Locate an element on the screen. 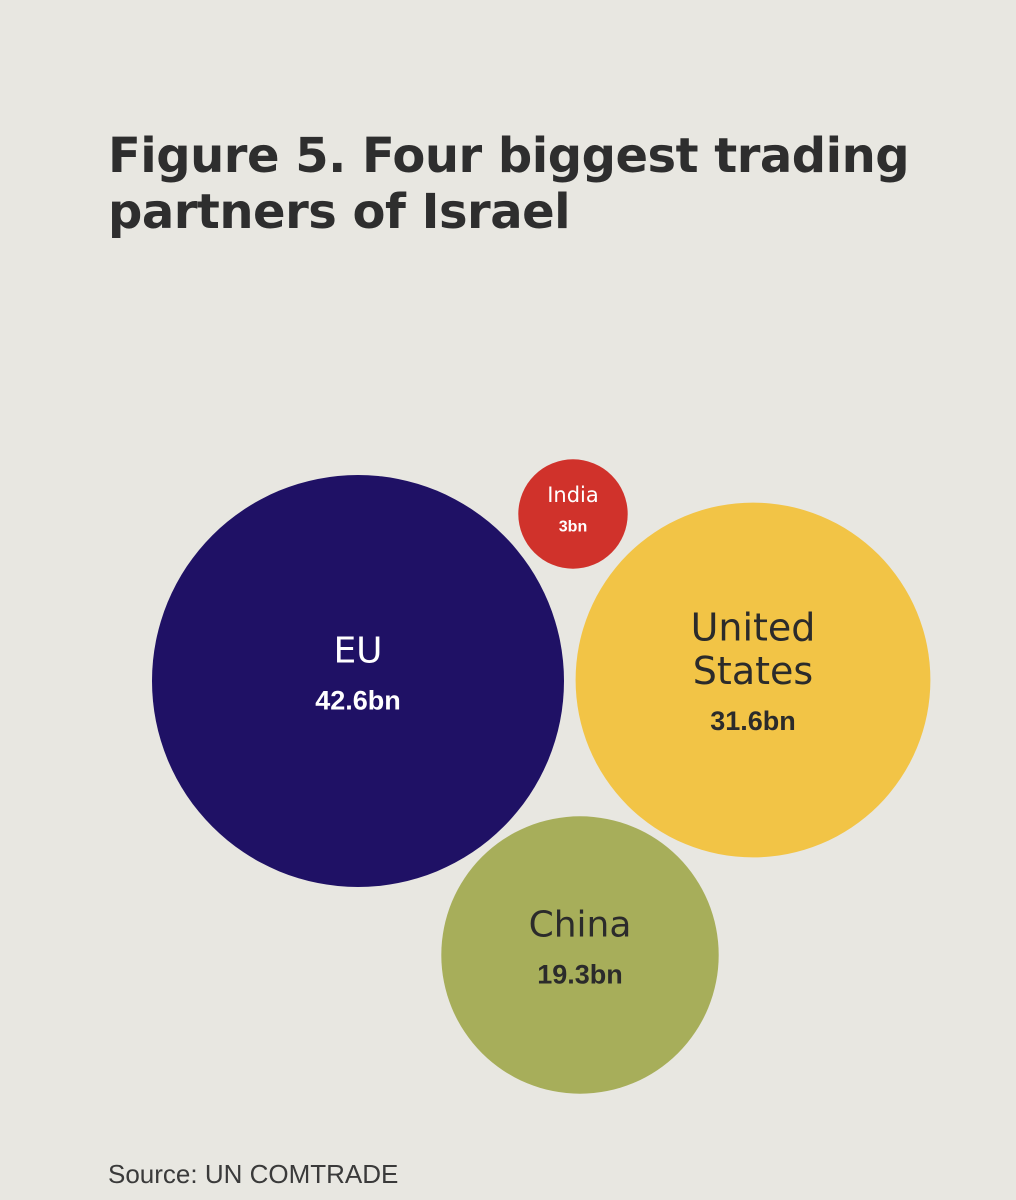  source-note: Source: UN COMTRADE is located at coordinates (253, 1174).